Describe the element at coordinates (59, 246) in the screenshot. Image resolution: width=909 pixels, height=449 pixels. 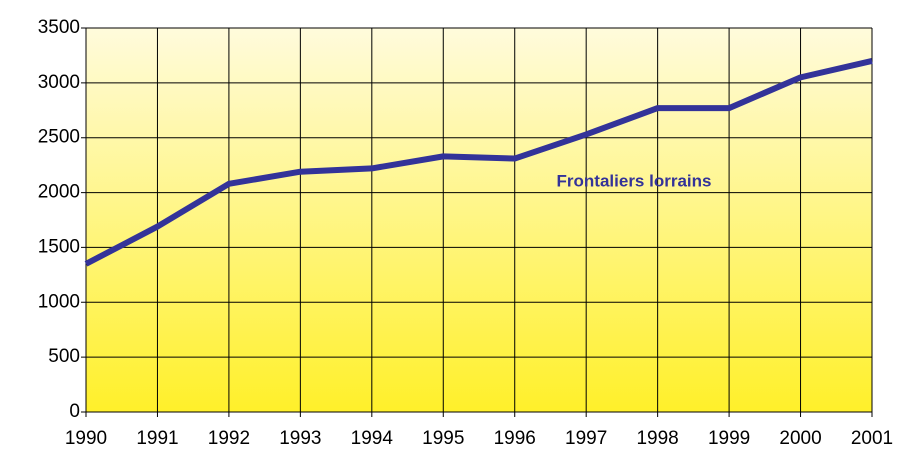
I see `y-tick-label: 1500` at that location.